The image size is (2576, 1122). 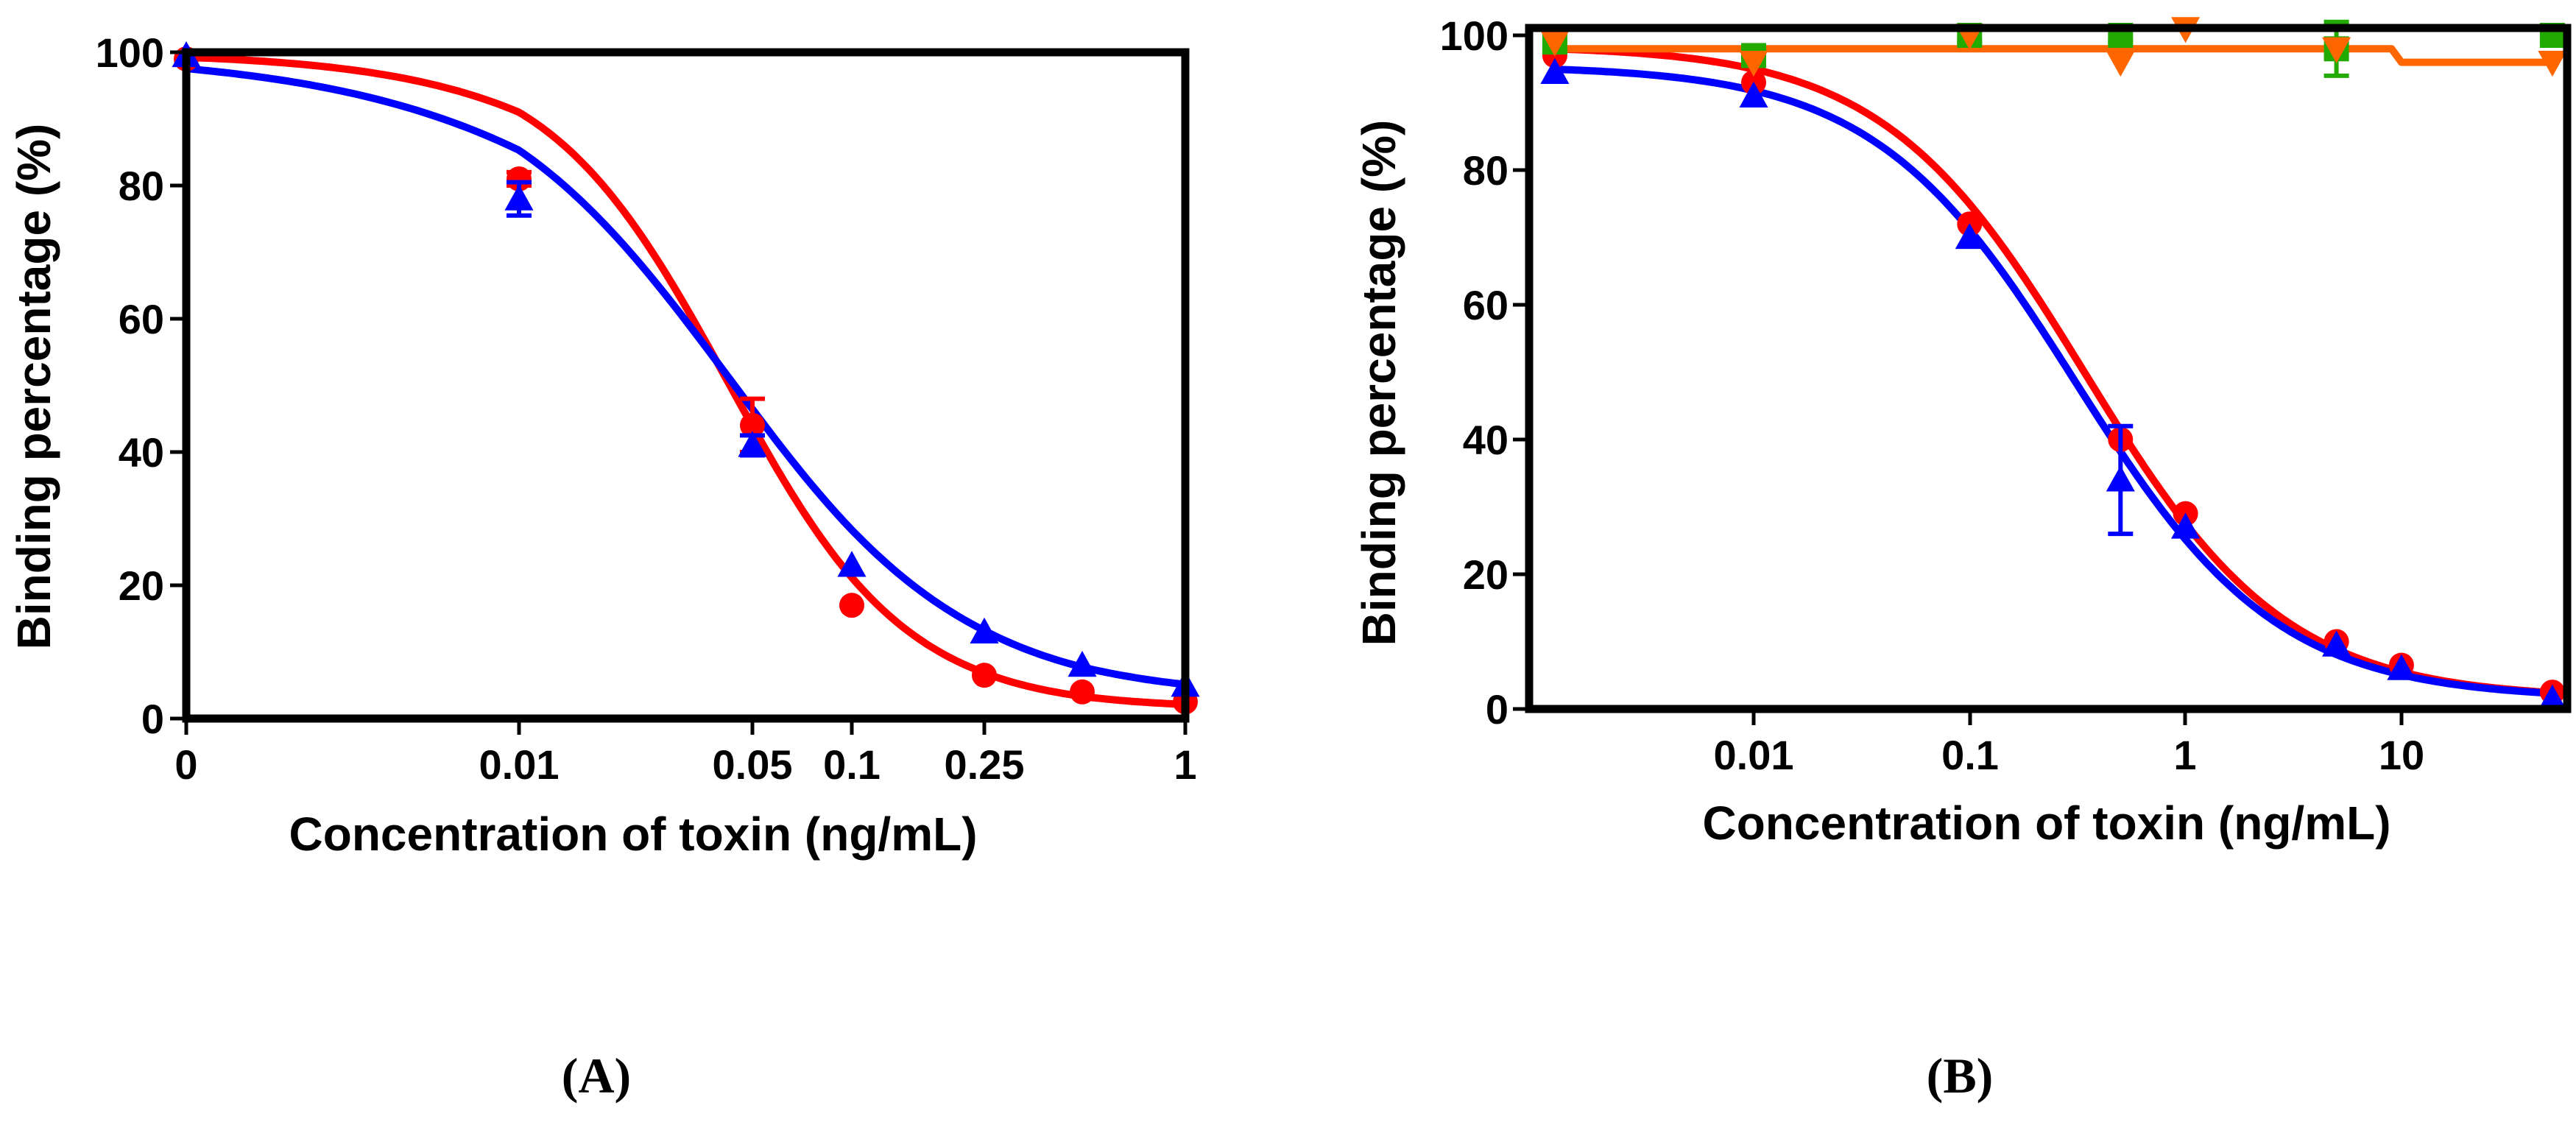 What do you see at coordinates (1485, 305) in the screenshot?
I see `panel-b-y-tick-label: 60` at bounding box center [1485, 305].